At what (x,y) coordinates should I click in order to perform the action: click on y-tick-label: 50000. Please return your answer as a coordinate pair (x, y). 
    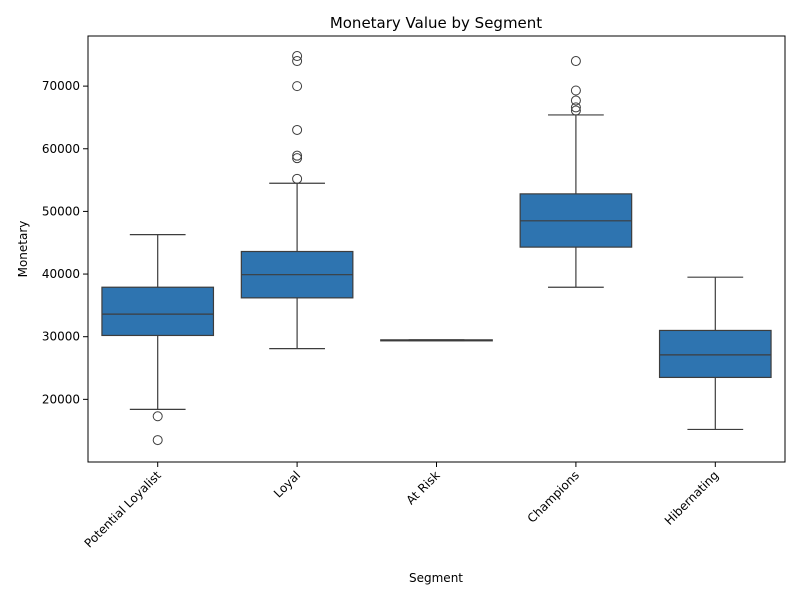
    Looking at the image, I should click on (61, 211).